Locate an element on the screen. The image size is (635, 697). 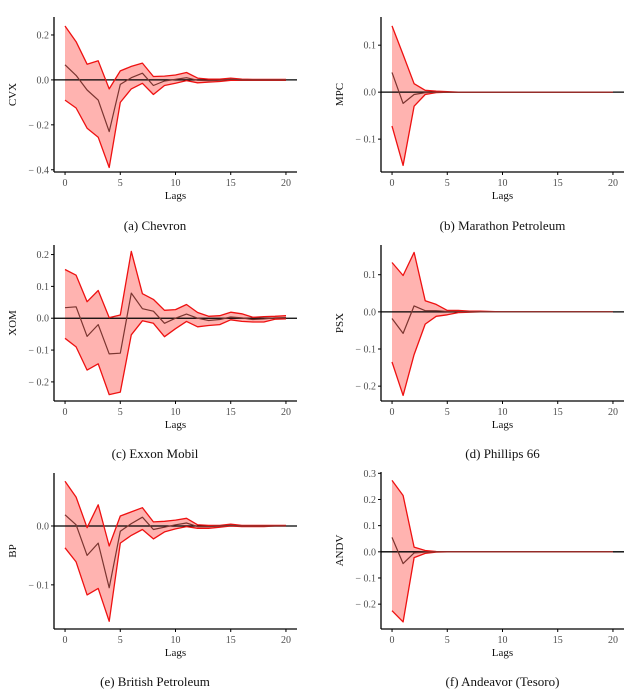
panel-caption: (b) Marathon Petroleum is located at coordinates (502, 225).